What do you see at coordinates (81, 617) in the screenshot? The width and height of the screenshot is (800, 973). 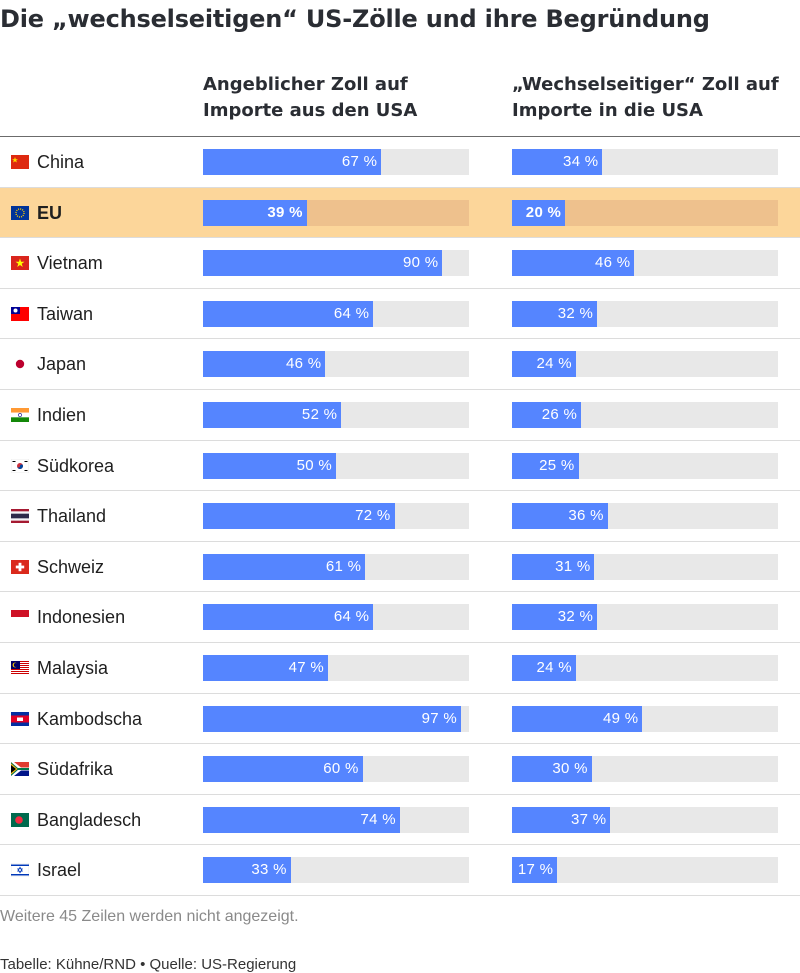 I see `country-label: Indonesien` at bounding box center [81, 617].